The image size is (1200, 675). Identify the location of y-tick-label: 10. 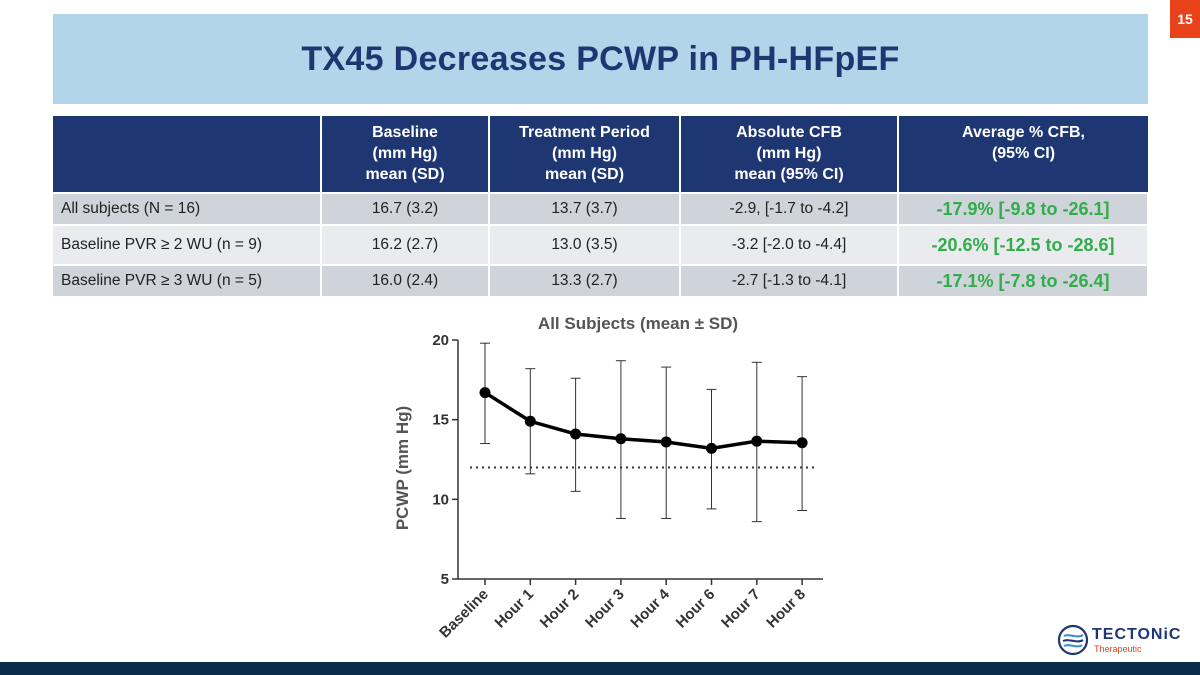
(440, 499).